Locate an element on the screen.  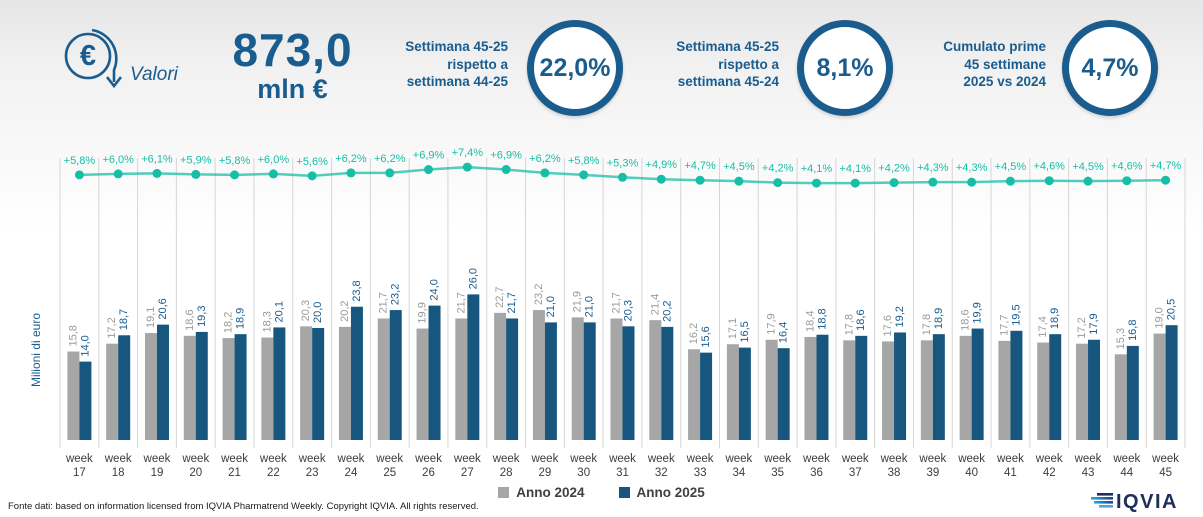
bar-value-label: 17,8 is located at coordinates (849, 324).